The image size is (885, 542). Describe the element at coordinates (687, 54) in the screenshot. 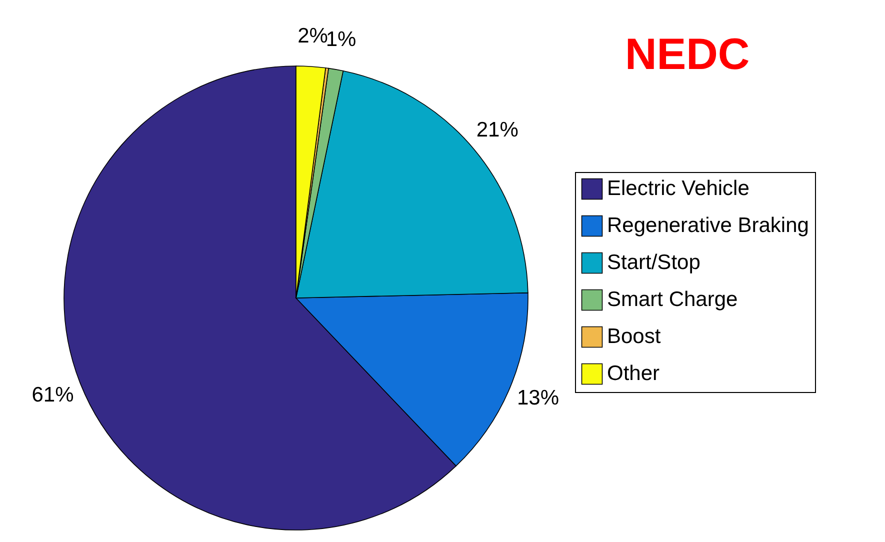

I see `chart-title: NEDC` at that location.